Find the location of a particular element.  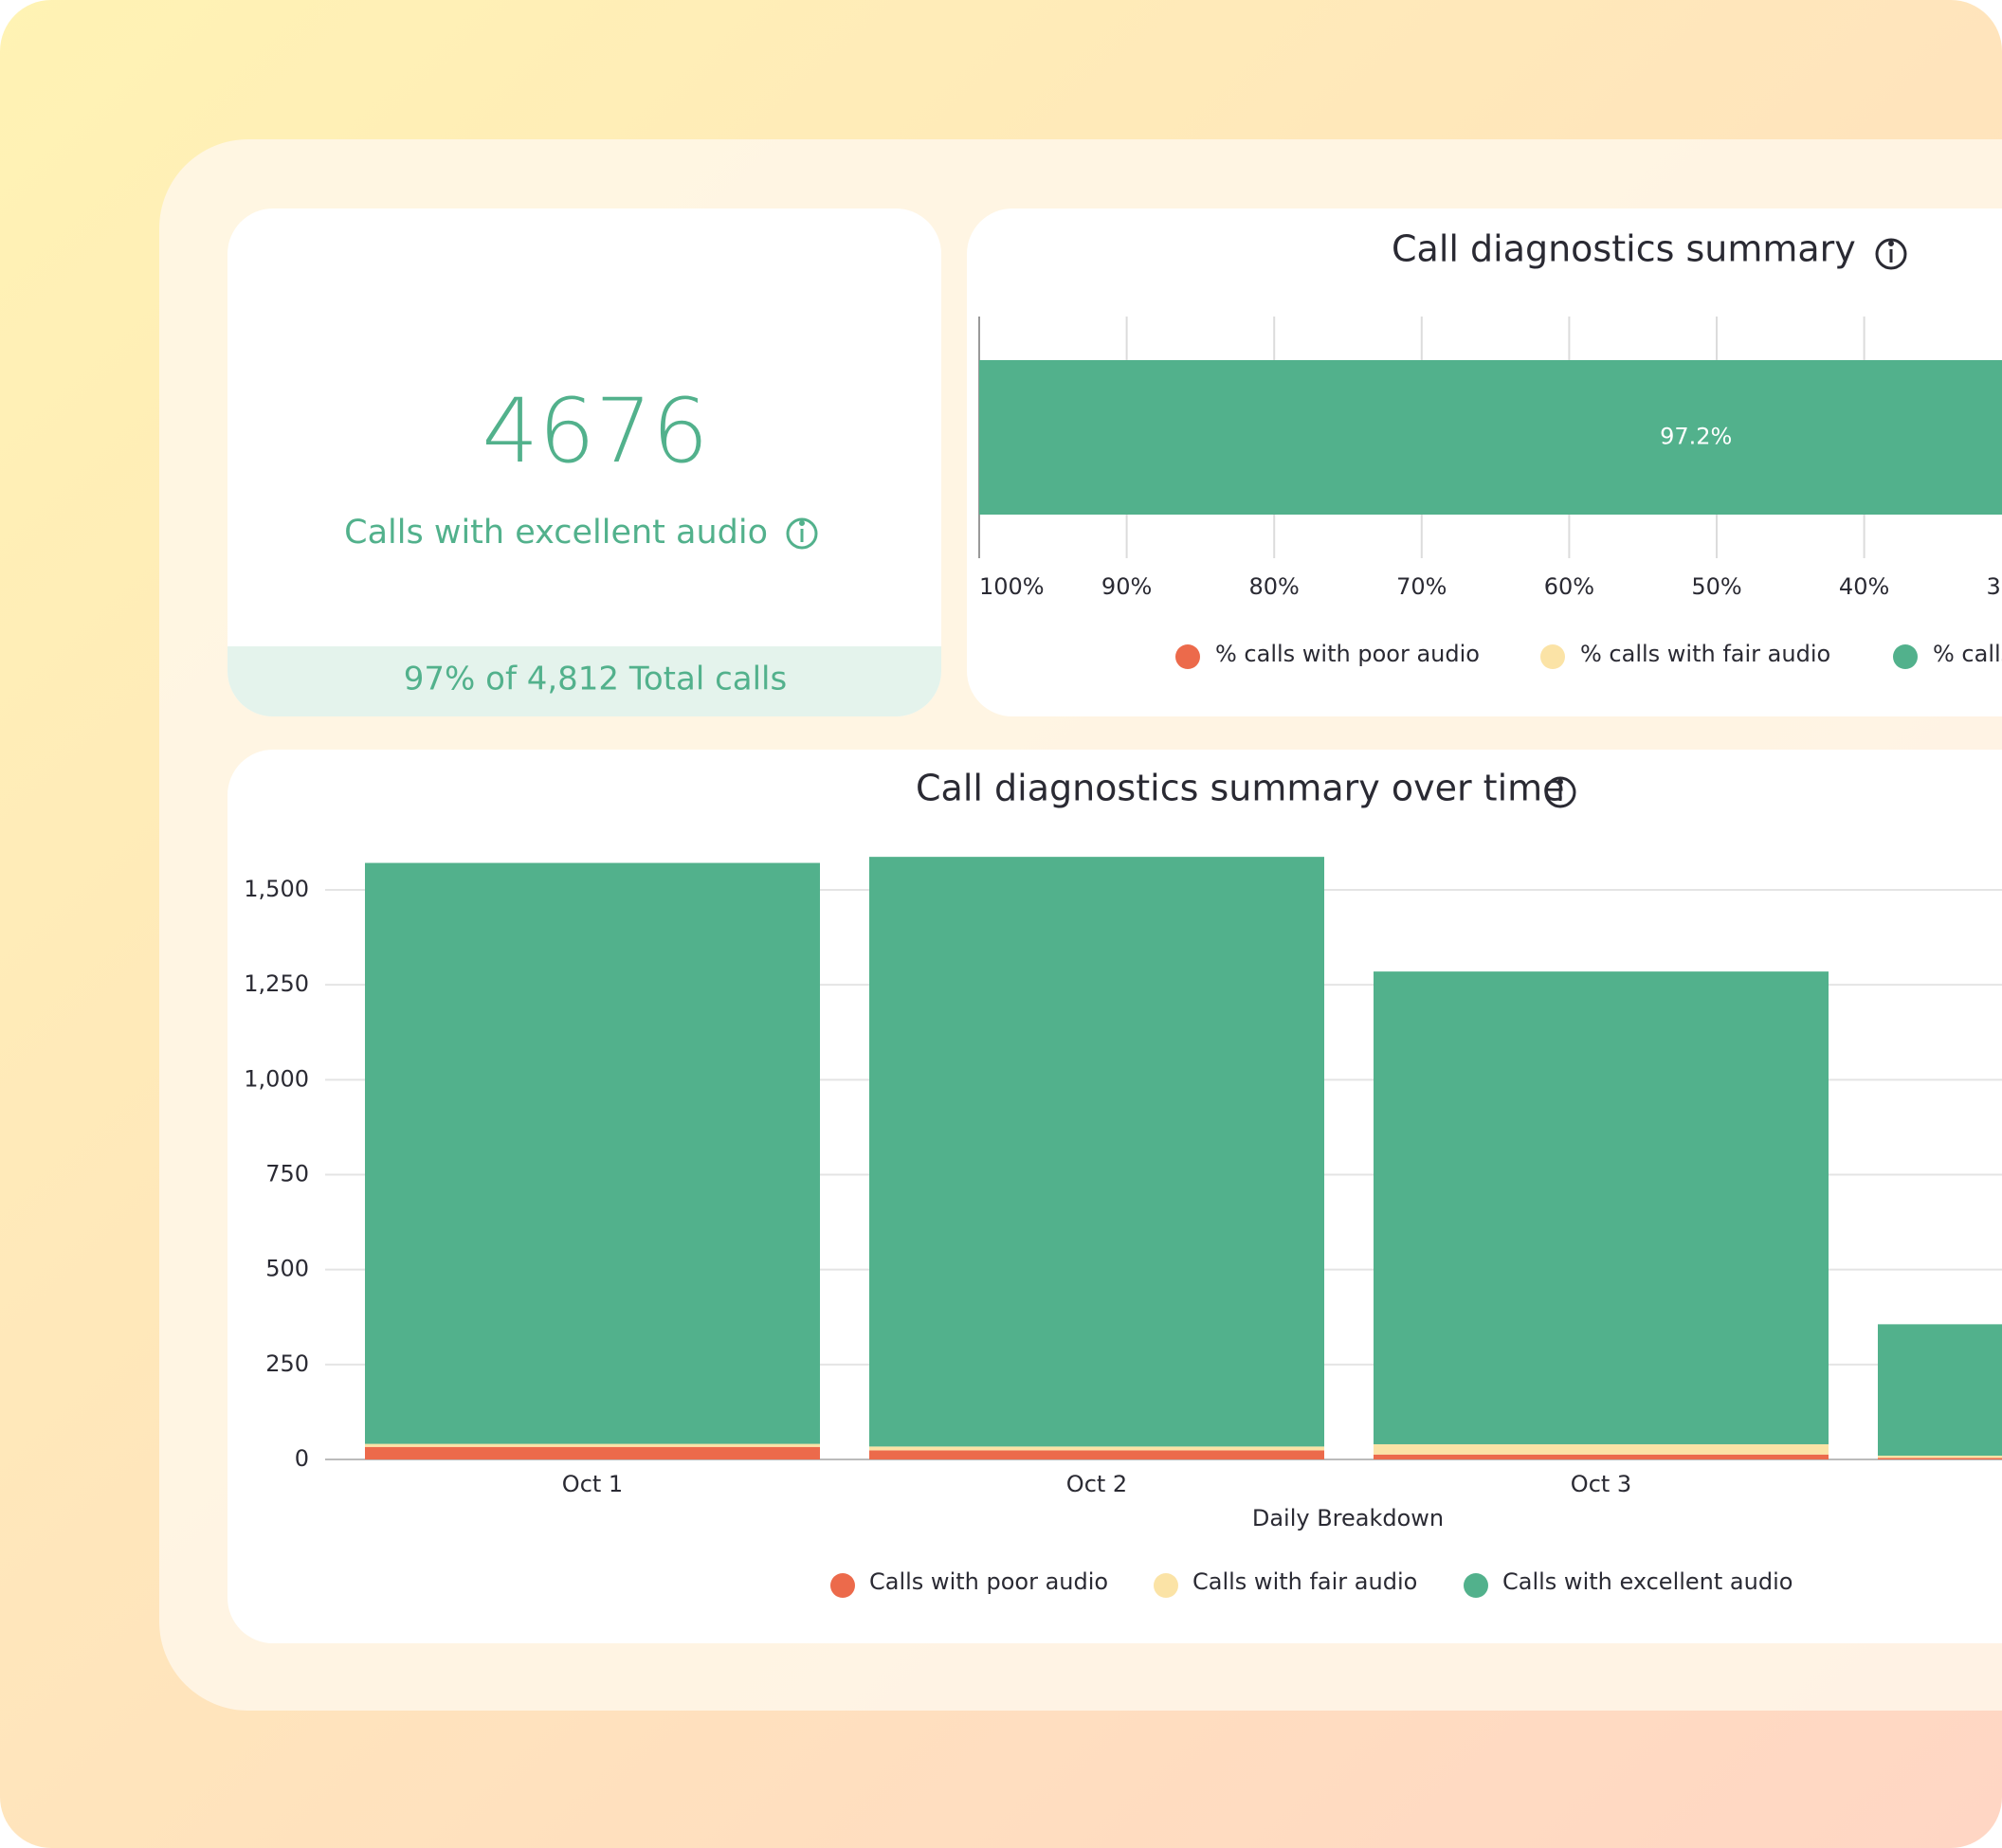

x-tick-label: 100% is located at coordinates (1012, 587).